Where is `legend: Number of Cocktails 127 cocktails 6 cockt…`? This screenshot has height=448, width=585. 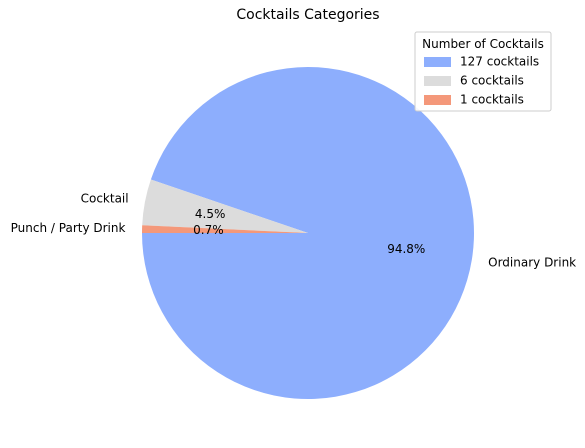
legend: Number of Cocktails 127 cocktails 6 cockt… is located at coordinates (483, 71).